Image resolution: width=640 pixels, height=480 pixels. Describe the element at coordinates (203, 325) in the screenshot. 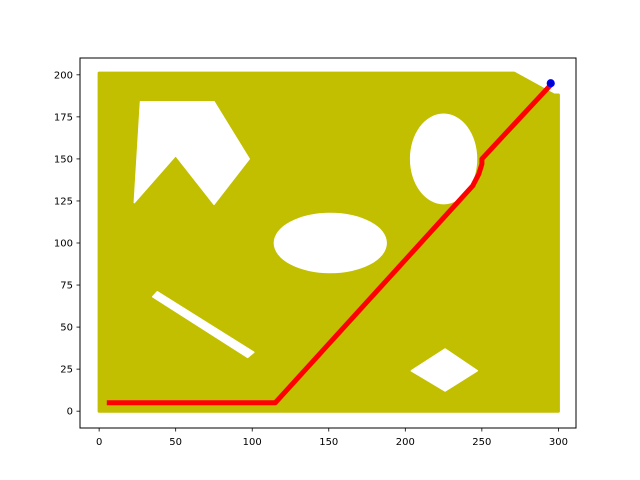

I see `bar-obstacle` at that location.